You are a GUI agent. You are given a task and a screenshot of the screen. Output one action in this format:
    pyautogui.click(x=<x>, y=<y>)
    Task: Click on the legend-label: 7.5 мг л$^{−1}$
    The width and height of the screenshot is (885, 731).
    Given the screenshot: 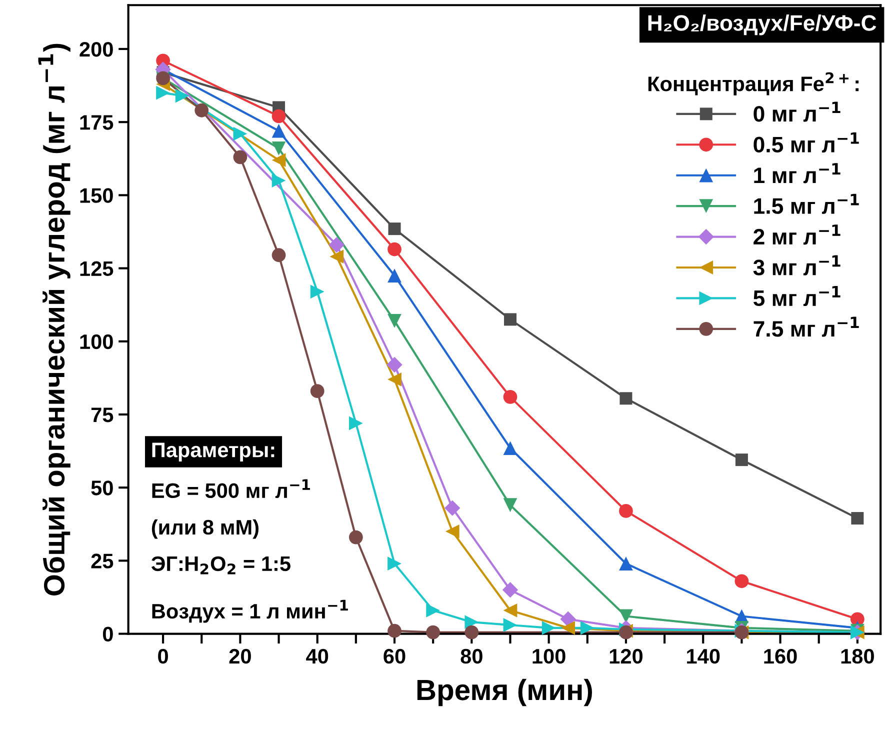 What is the action you would take?
    pyautogui.click(x=806, y=326)
    